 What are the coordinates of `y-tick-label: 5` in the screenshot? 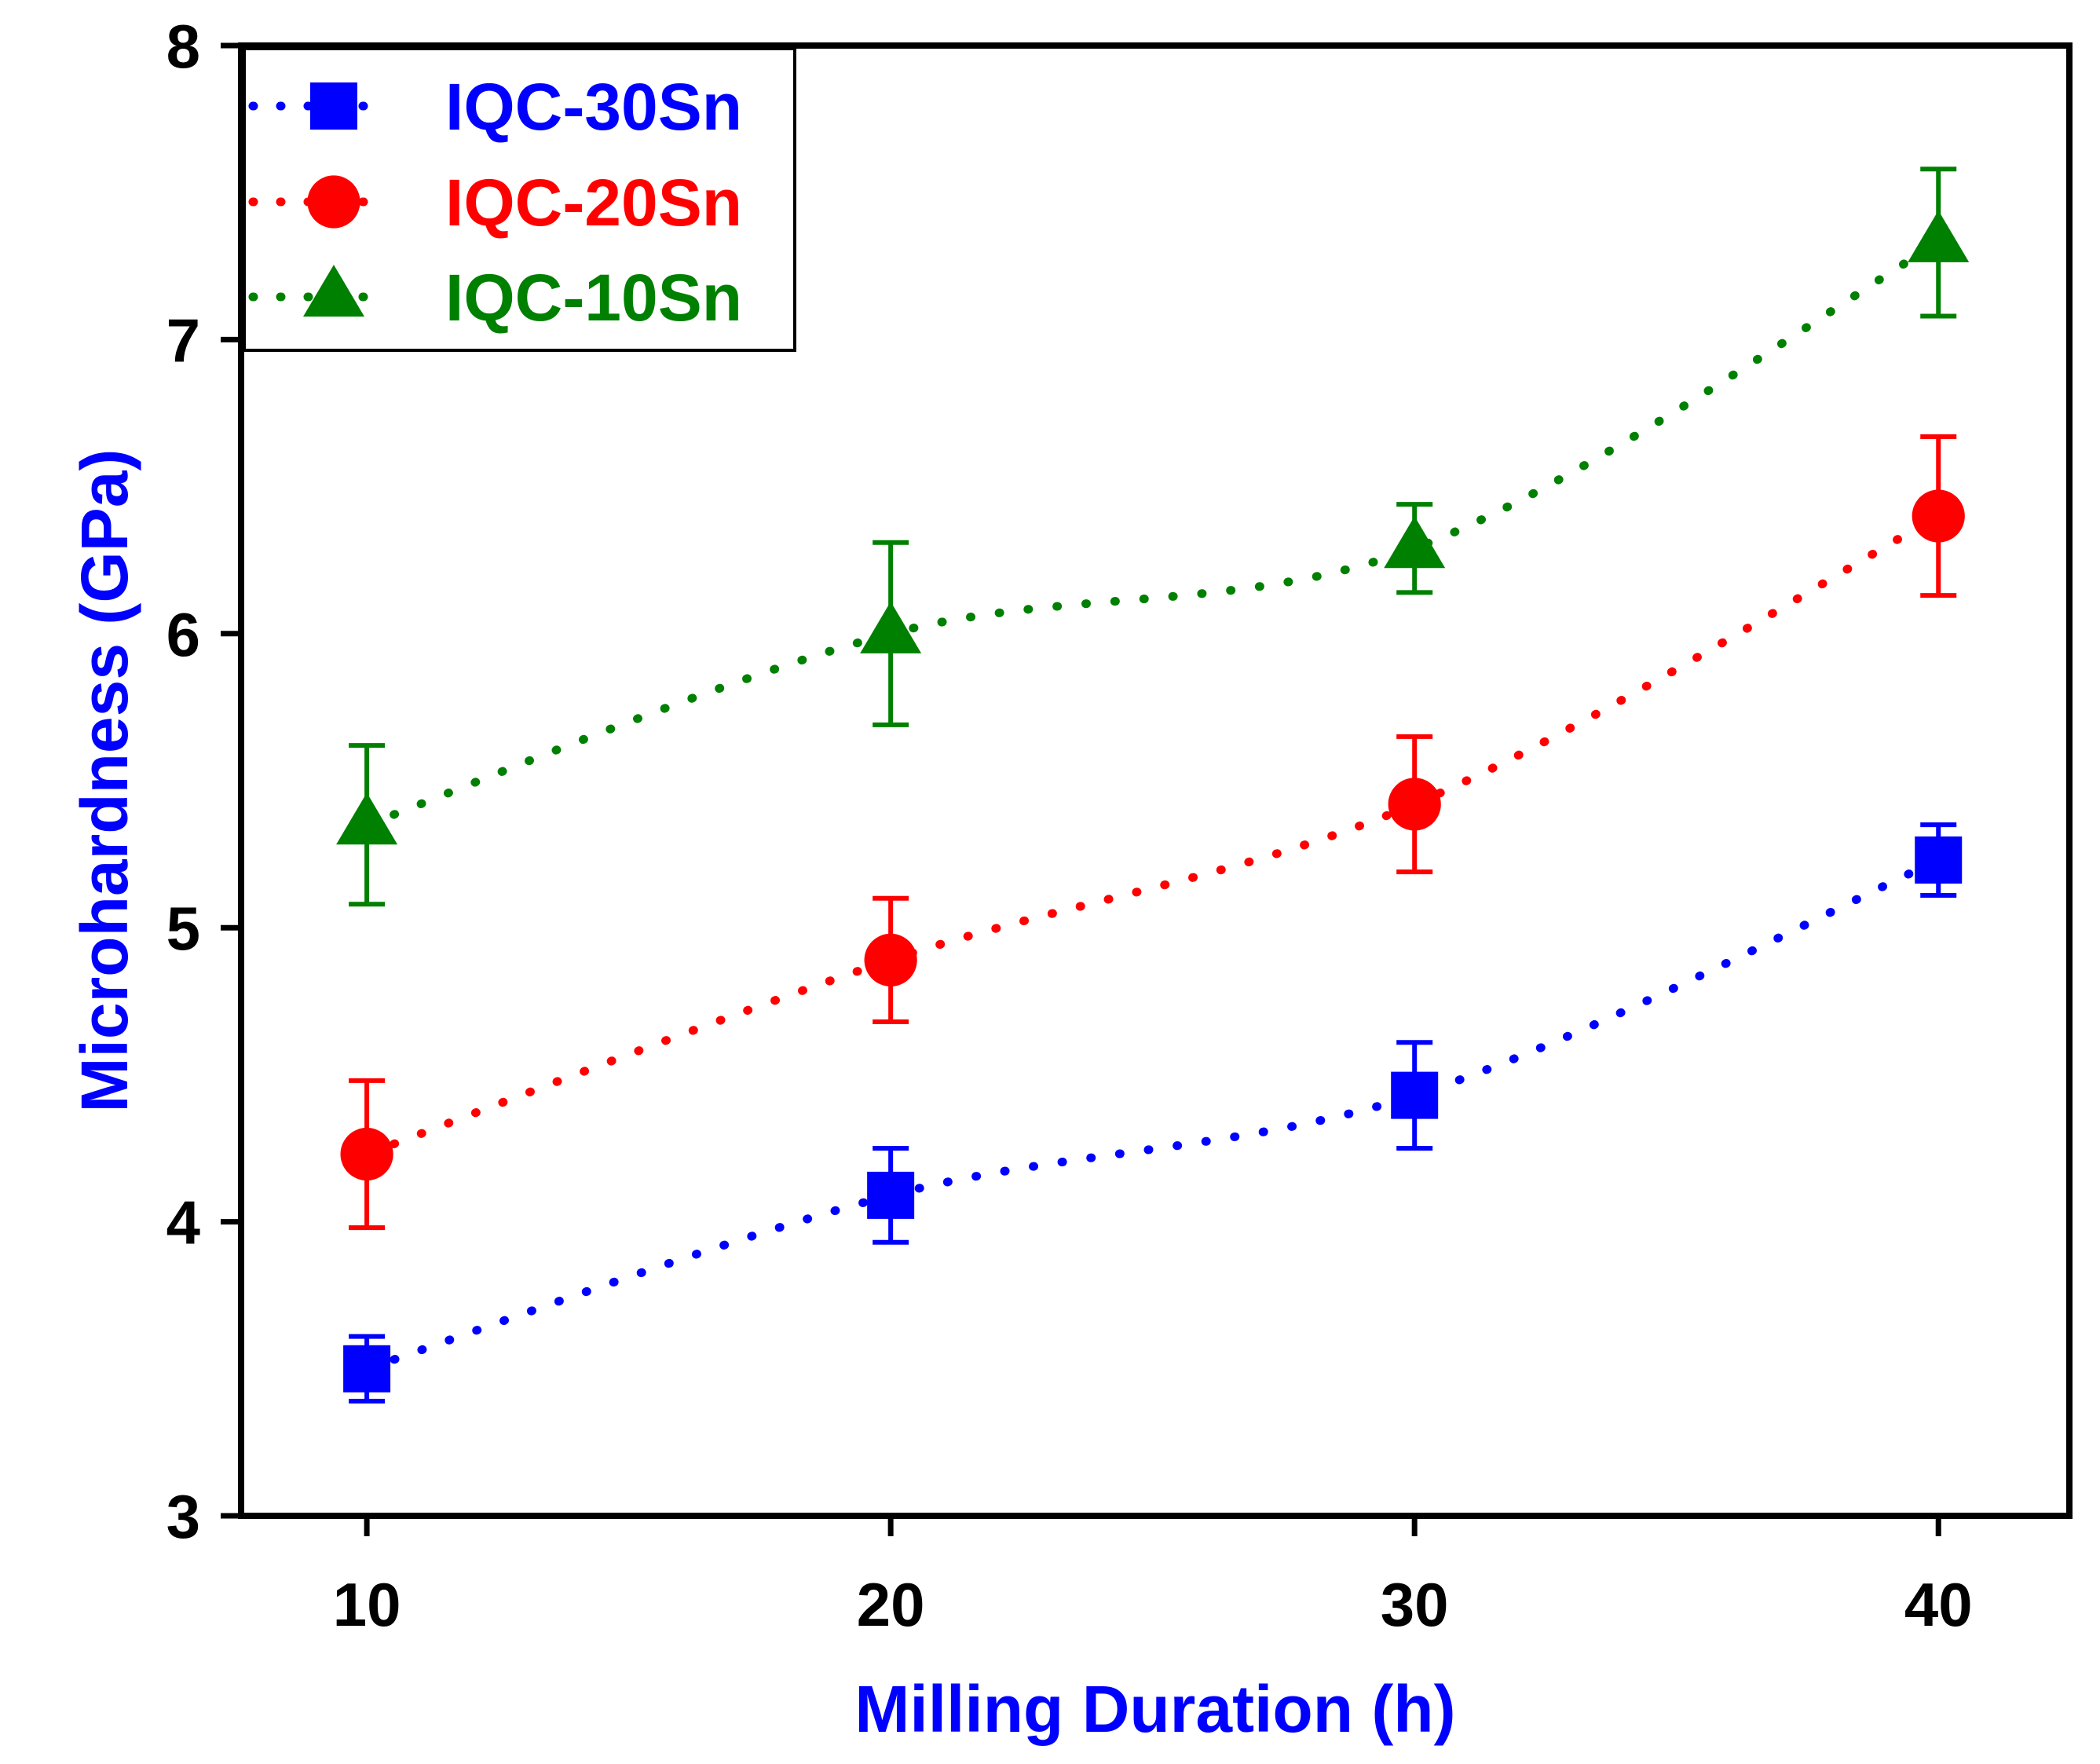 It's located at (183, 929).